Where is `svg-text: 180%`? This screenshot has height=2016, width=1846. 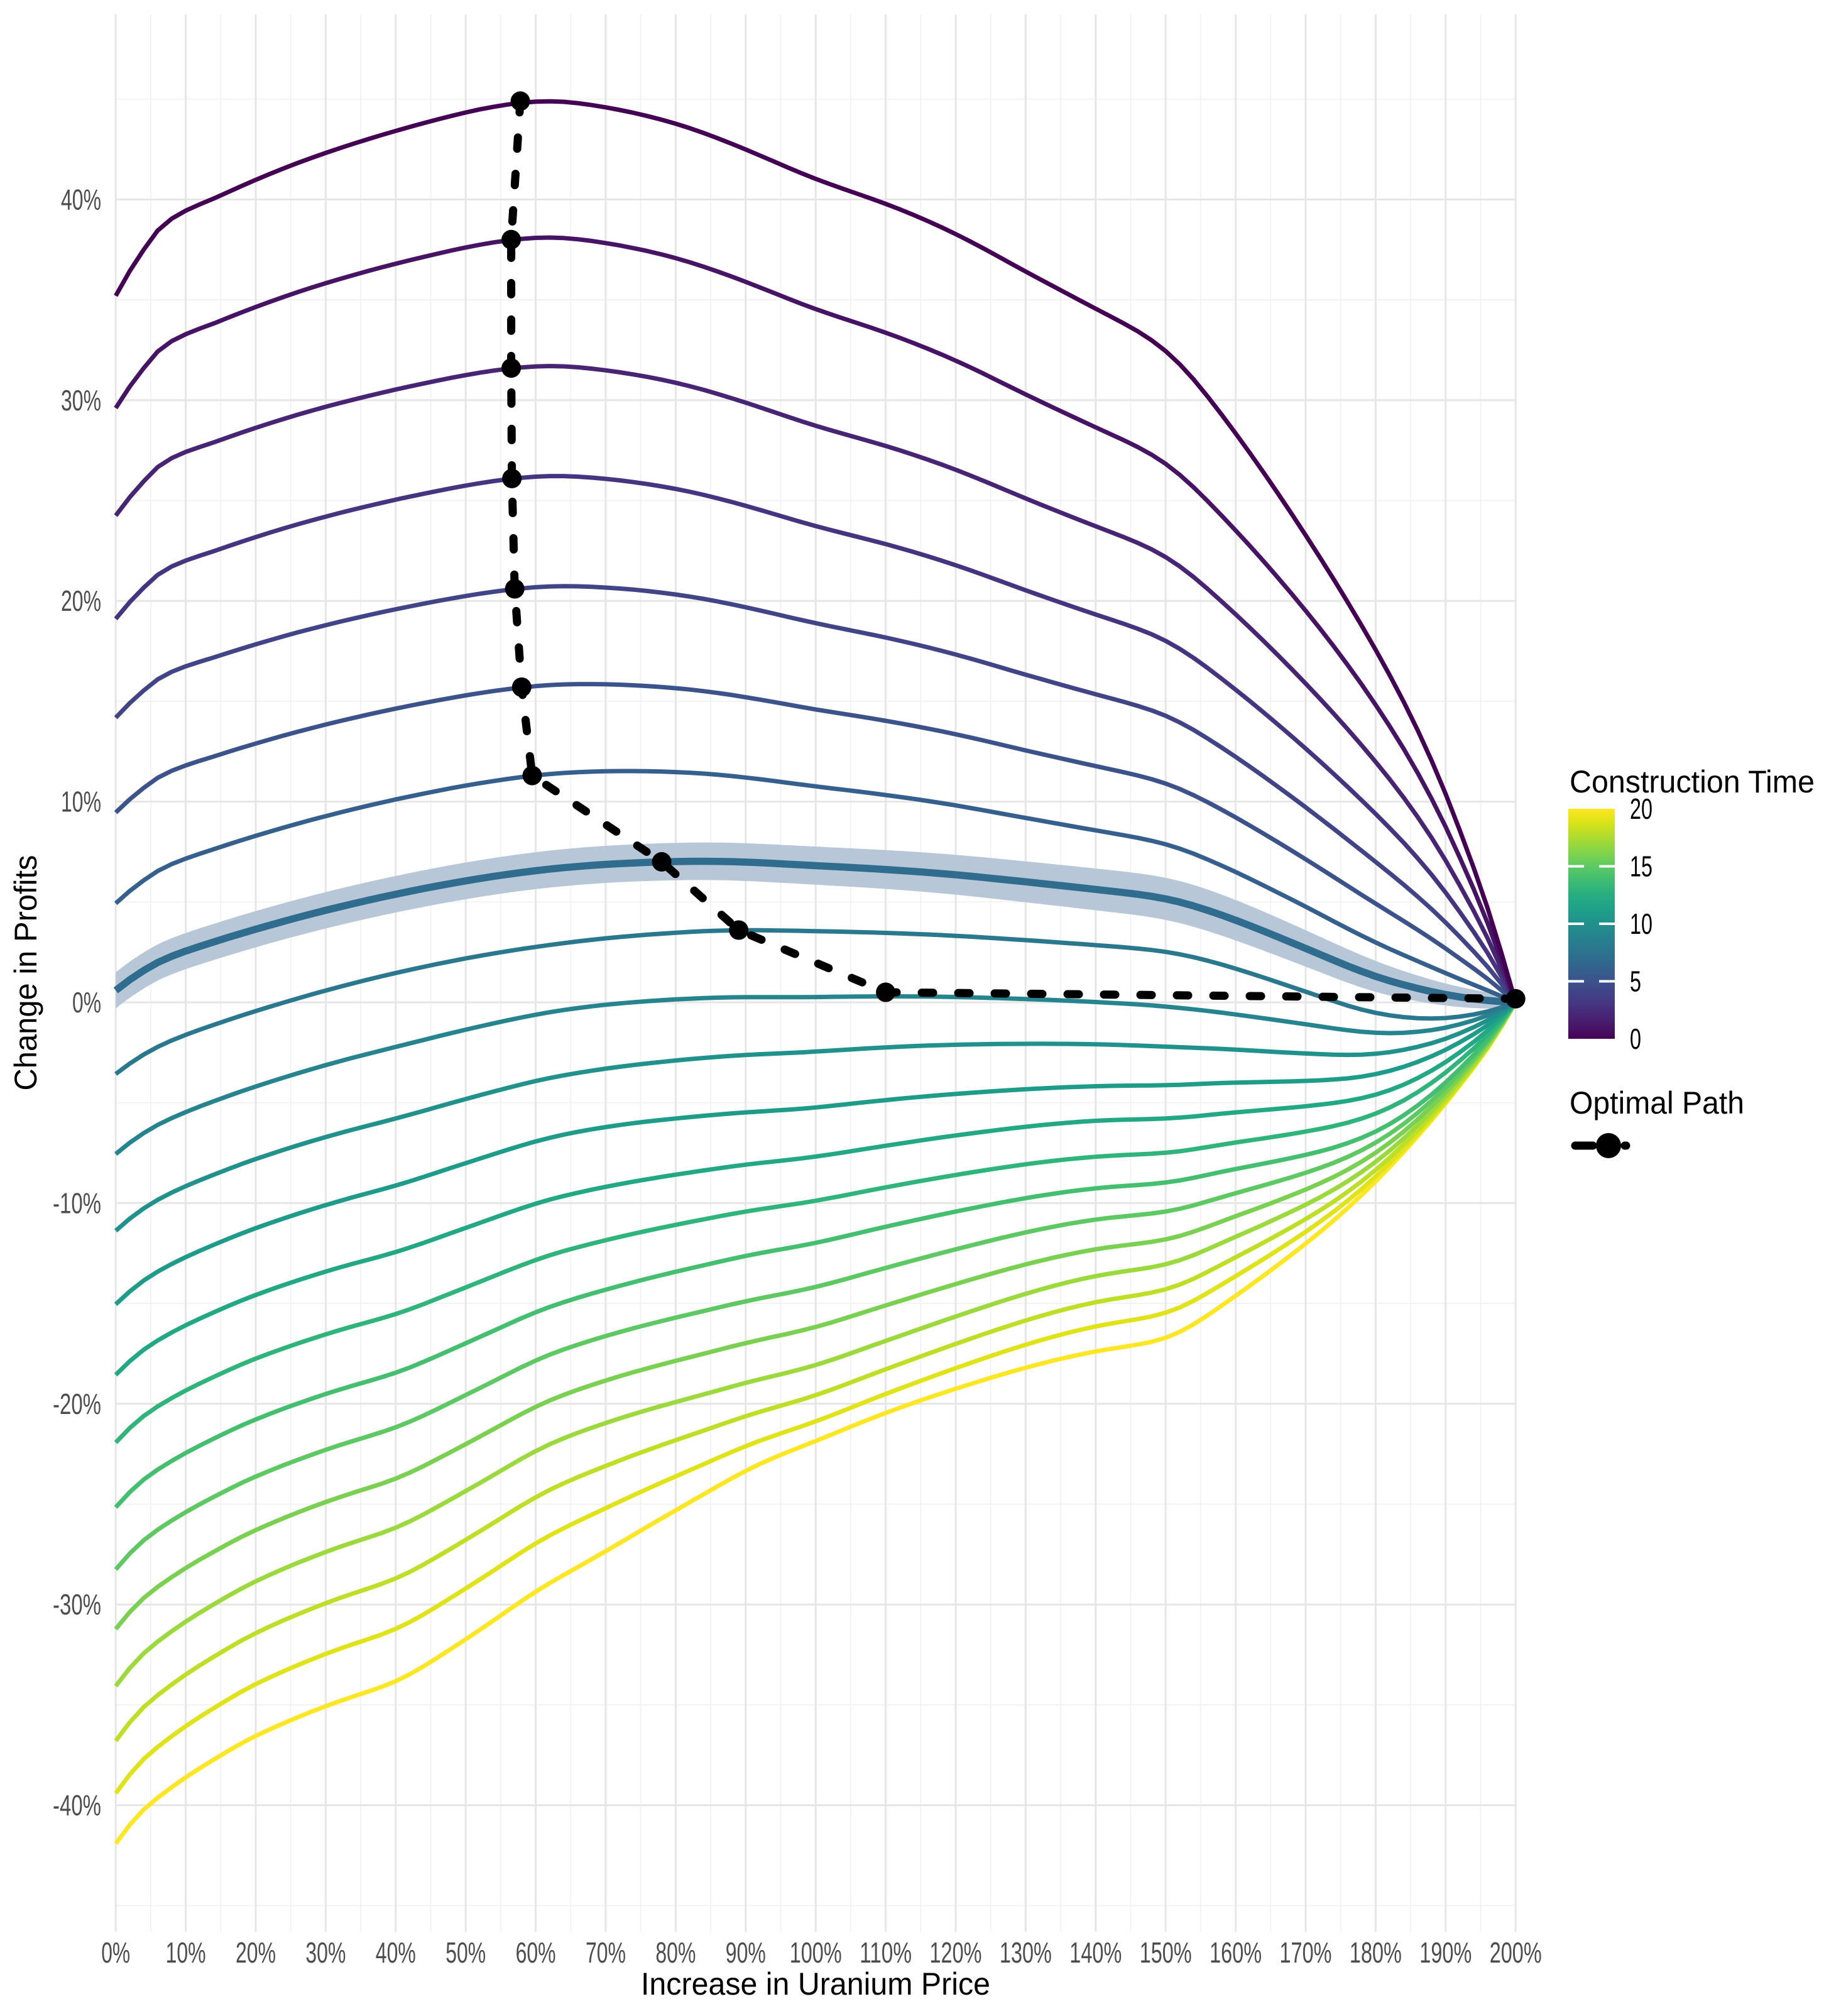 svg-text: 180% is located at coordinates (1376, 1952).